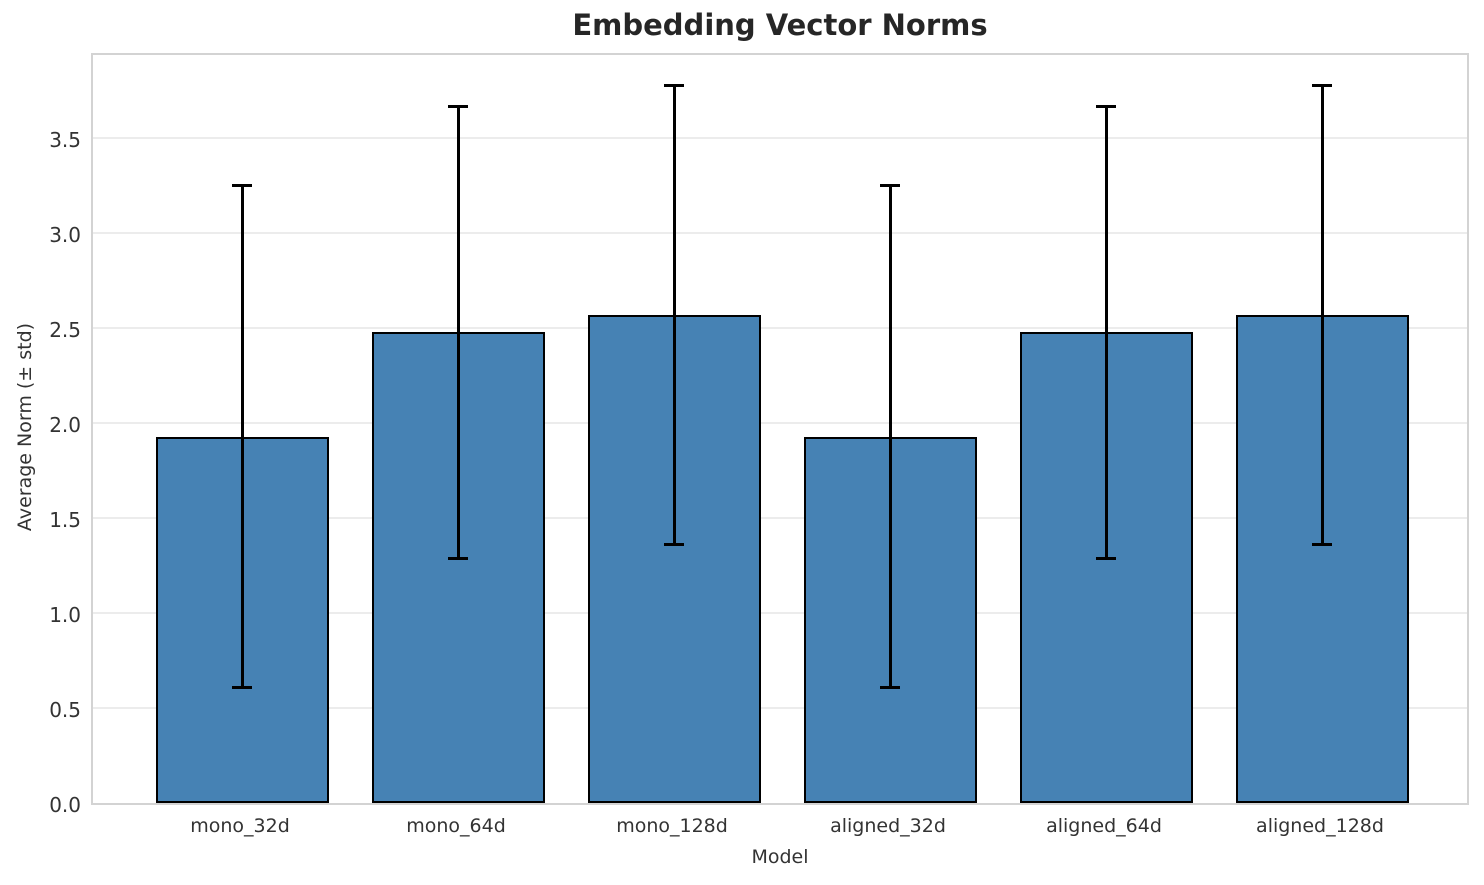  Describe the element at coordinates (240, 826) in the screenshot. I see `x-tick-label: mono_32d` at that location.